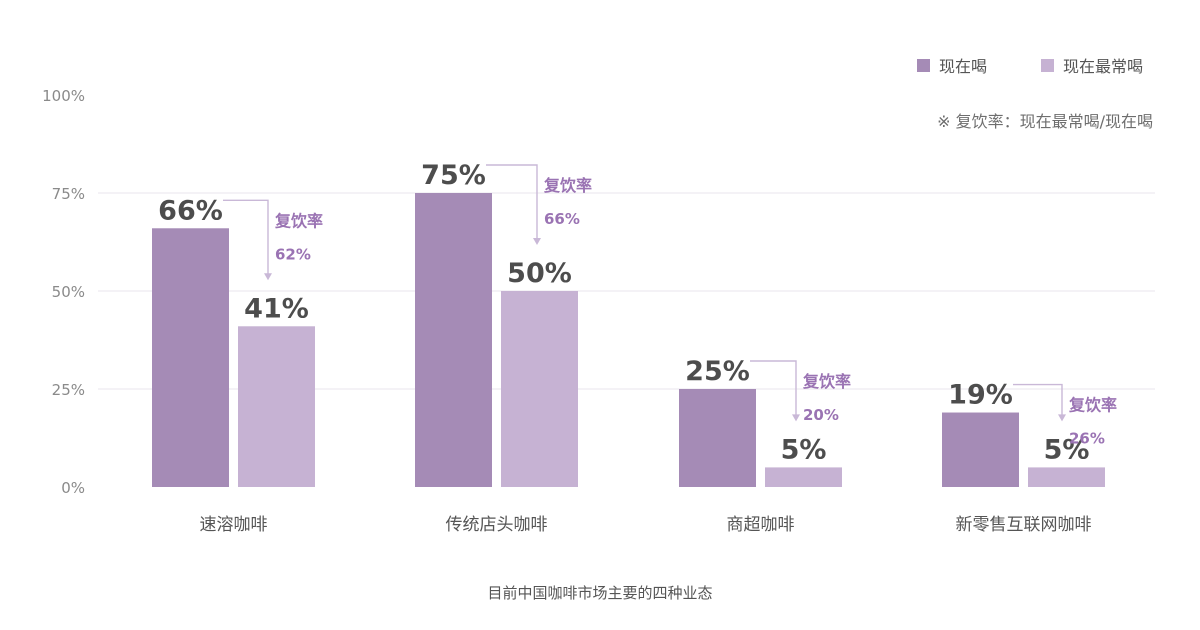  I want to click on chart-caption: 目前中国咖啡市场主要的四种业态, so click(599, 593).